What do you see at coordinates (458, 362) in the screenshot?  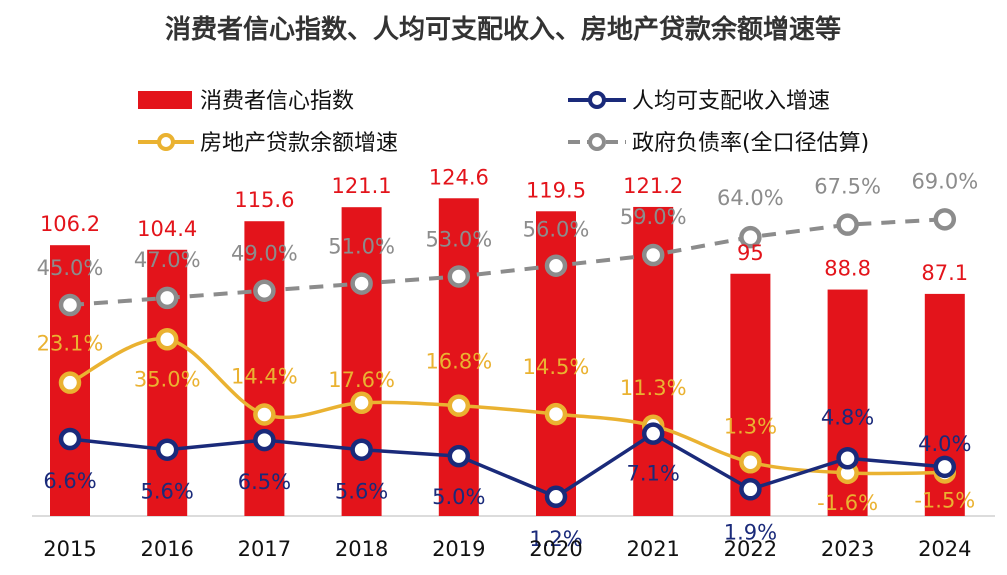 I see `loan-label: 16.8%` at bounding box center [458, 362].